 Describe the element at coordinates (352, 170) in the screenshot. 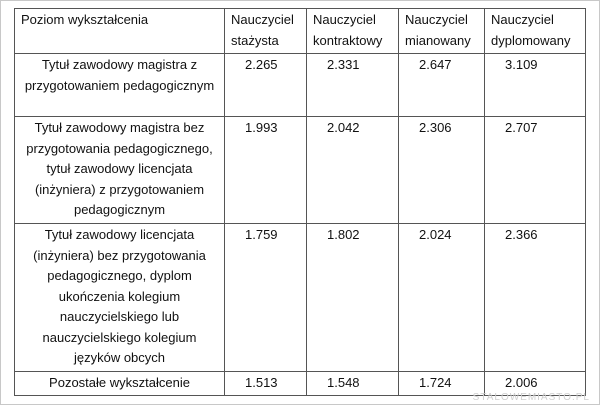

I see `salary-cell: 2.042` at that location.